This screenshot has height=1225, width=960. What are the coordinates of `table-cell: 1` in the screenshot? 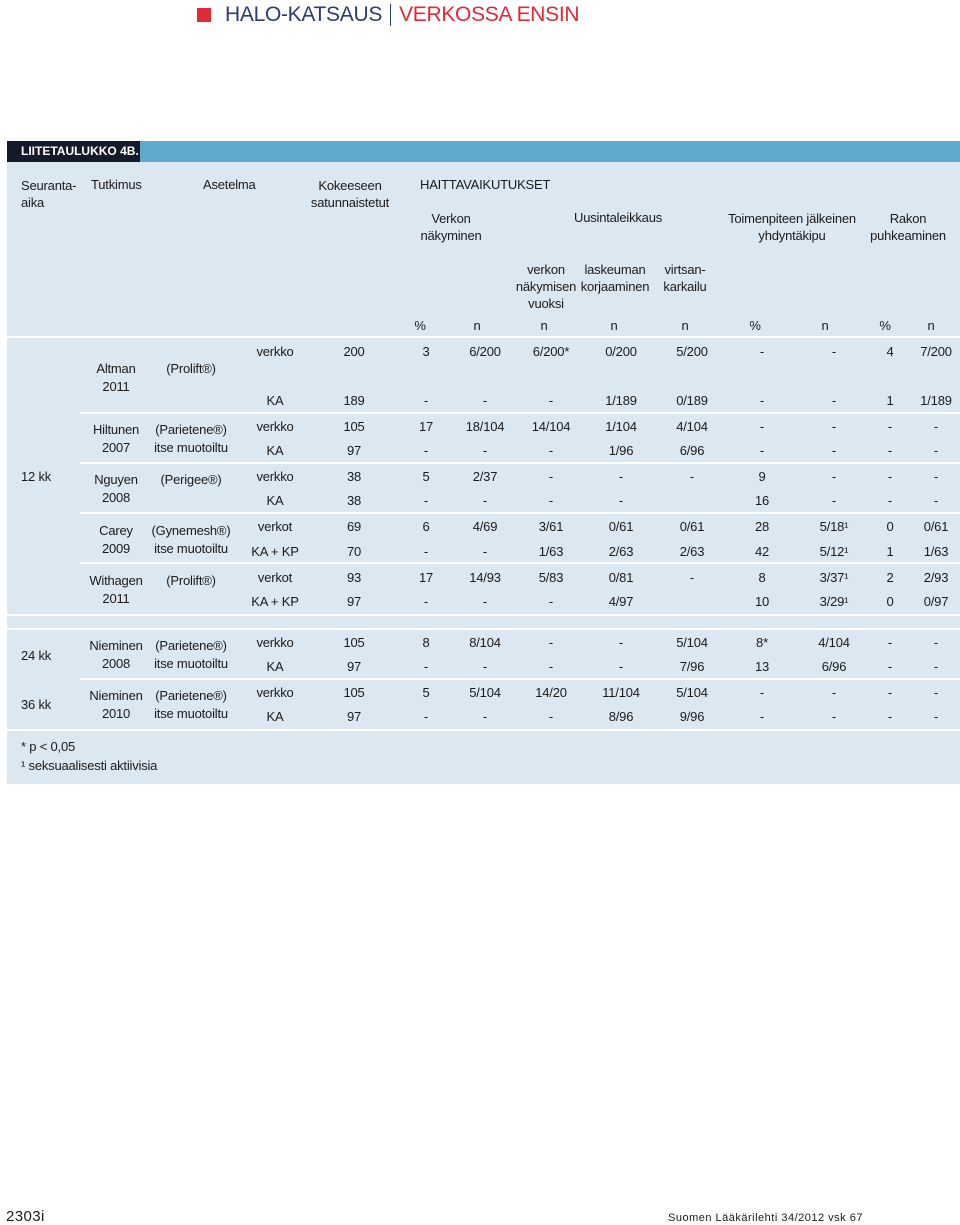 It's located at (890, 400).